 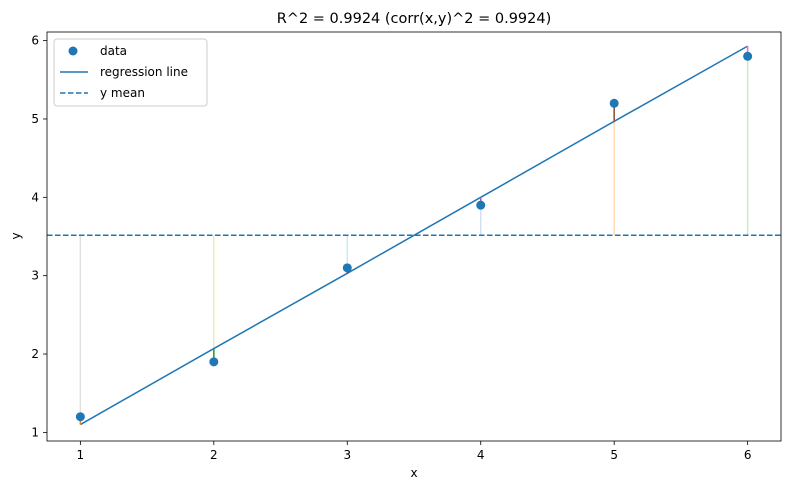 What do you see at coordinates (35, 119) in the screenshot?
I see `y-tick-label-5: 5` at bounding box center [35, 119].